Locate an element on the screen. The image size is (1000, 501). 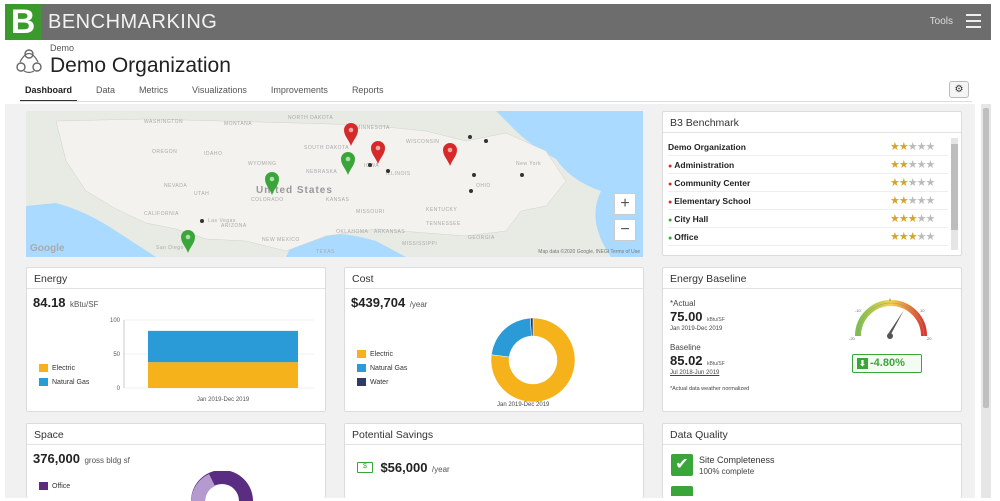
energy-legend-gas: Natural Gas is located at coordinates (64, 382).